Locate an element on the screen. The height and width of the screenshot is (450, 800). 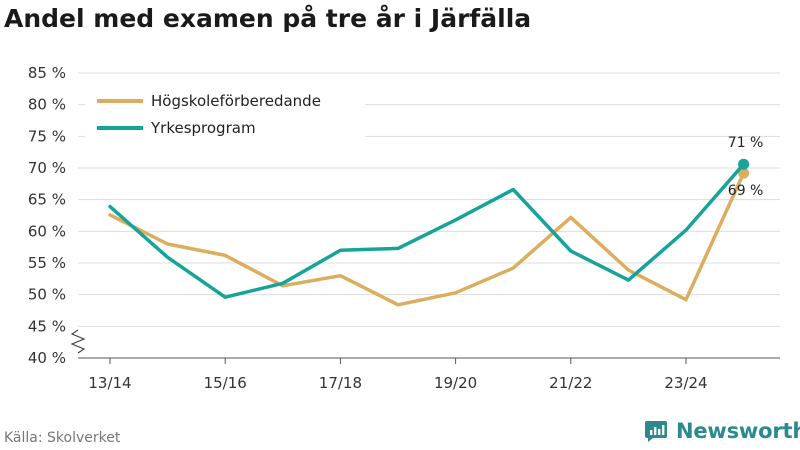
y-tick-label: 55 % is located at coordinates (47, 263).